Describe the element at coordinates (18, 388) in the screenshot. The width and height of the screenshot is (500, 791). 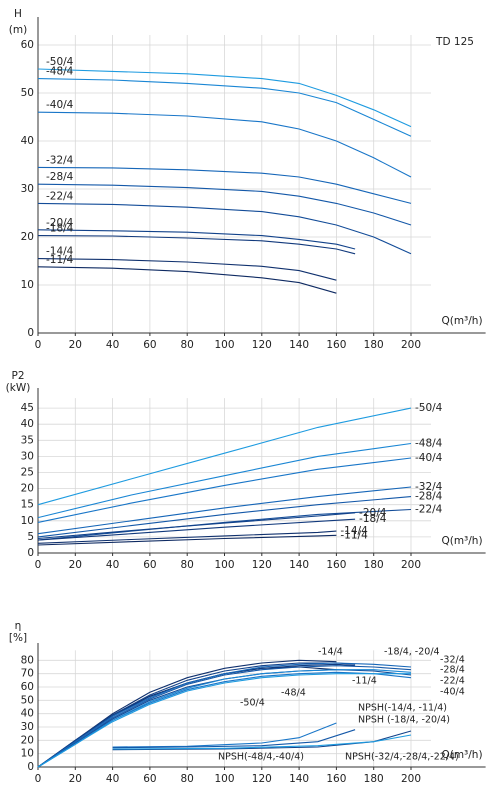
I see `y-axis-label: (kW)` at that location.